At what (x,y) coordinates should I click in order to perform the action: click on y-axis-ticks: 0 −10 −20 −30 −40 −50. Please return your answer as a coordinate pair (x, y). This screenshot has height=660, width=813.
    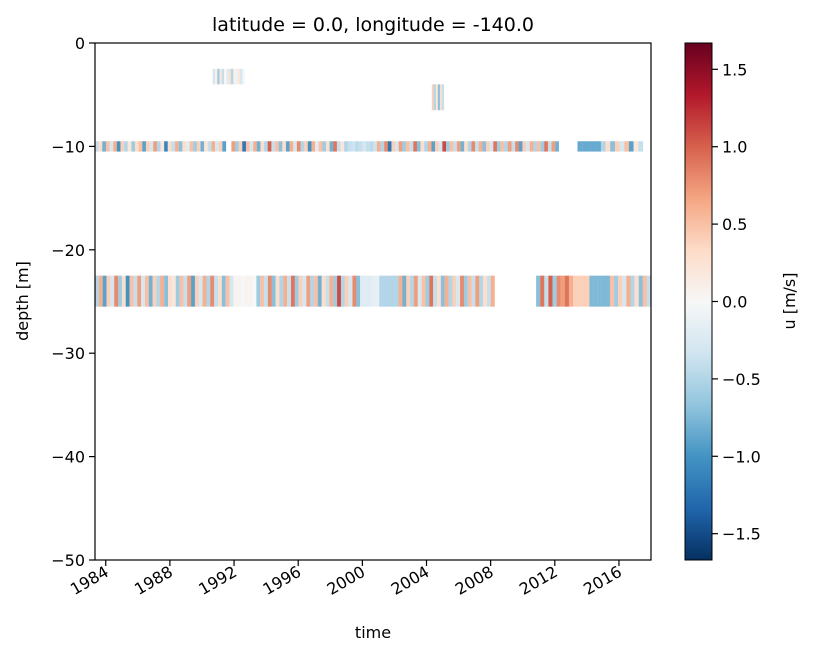
    Looking at the image, I should click on (73, 302).